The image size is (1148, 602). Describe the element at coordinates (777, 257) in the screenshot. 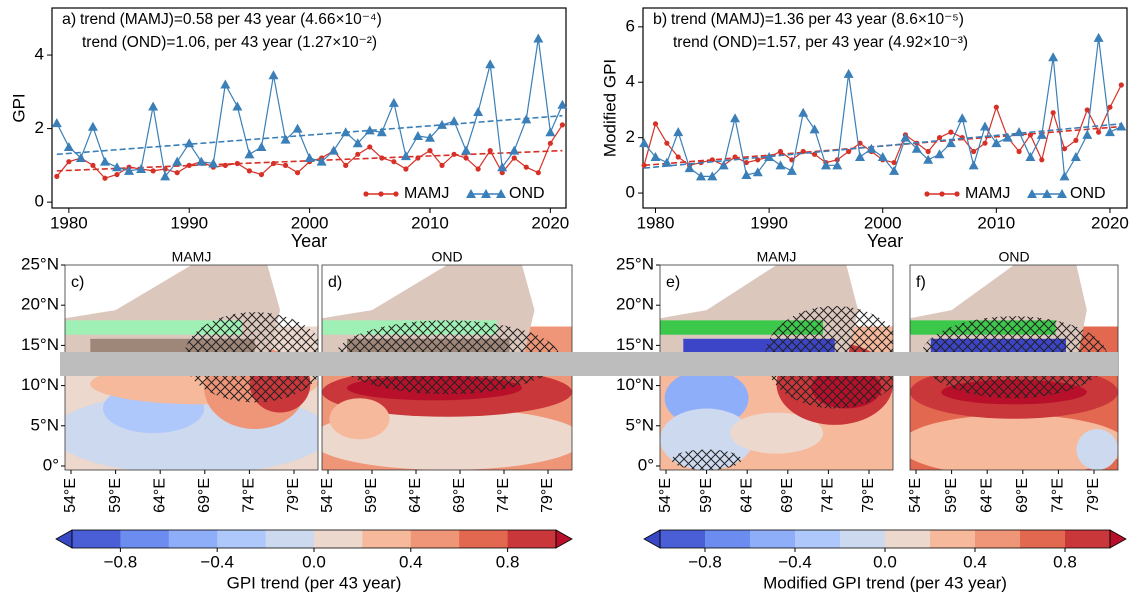

I see `panel-title: MAMJ` at that location.